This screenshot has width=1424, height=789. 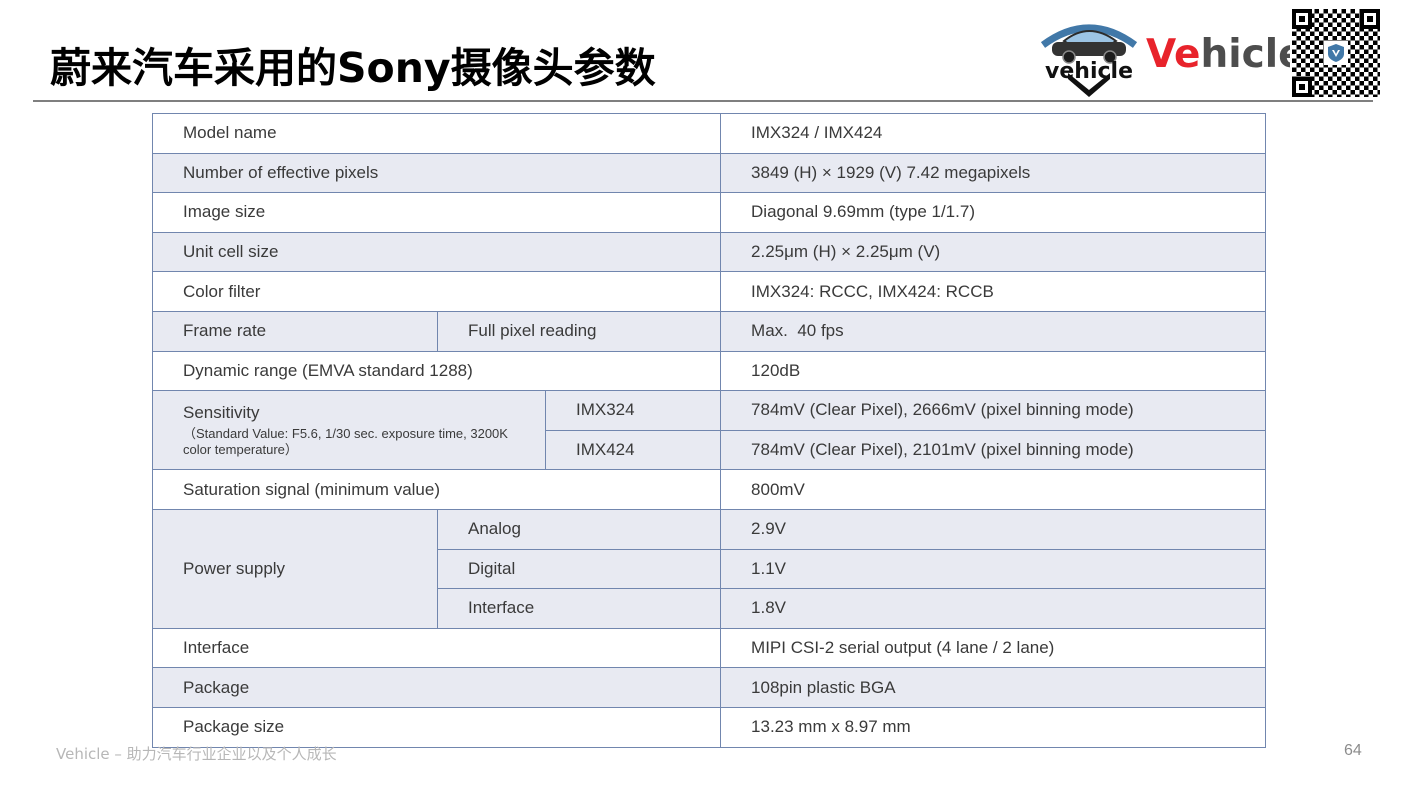 I want to click on spec-value-cell: 1.8V, so click(x=993, y=608).